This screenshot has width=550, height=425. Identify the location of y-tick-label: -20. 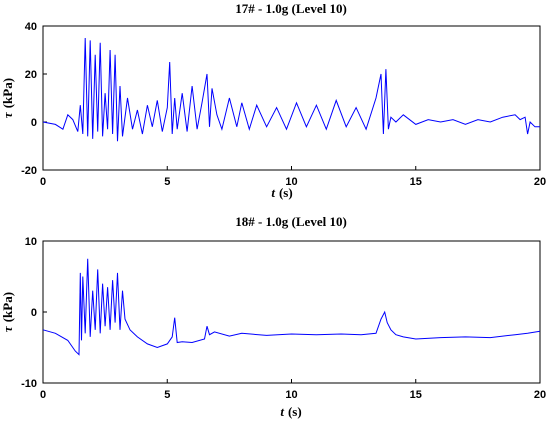
(29, 171).